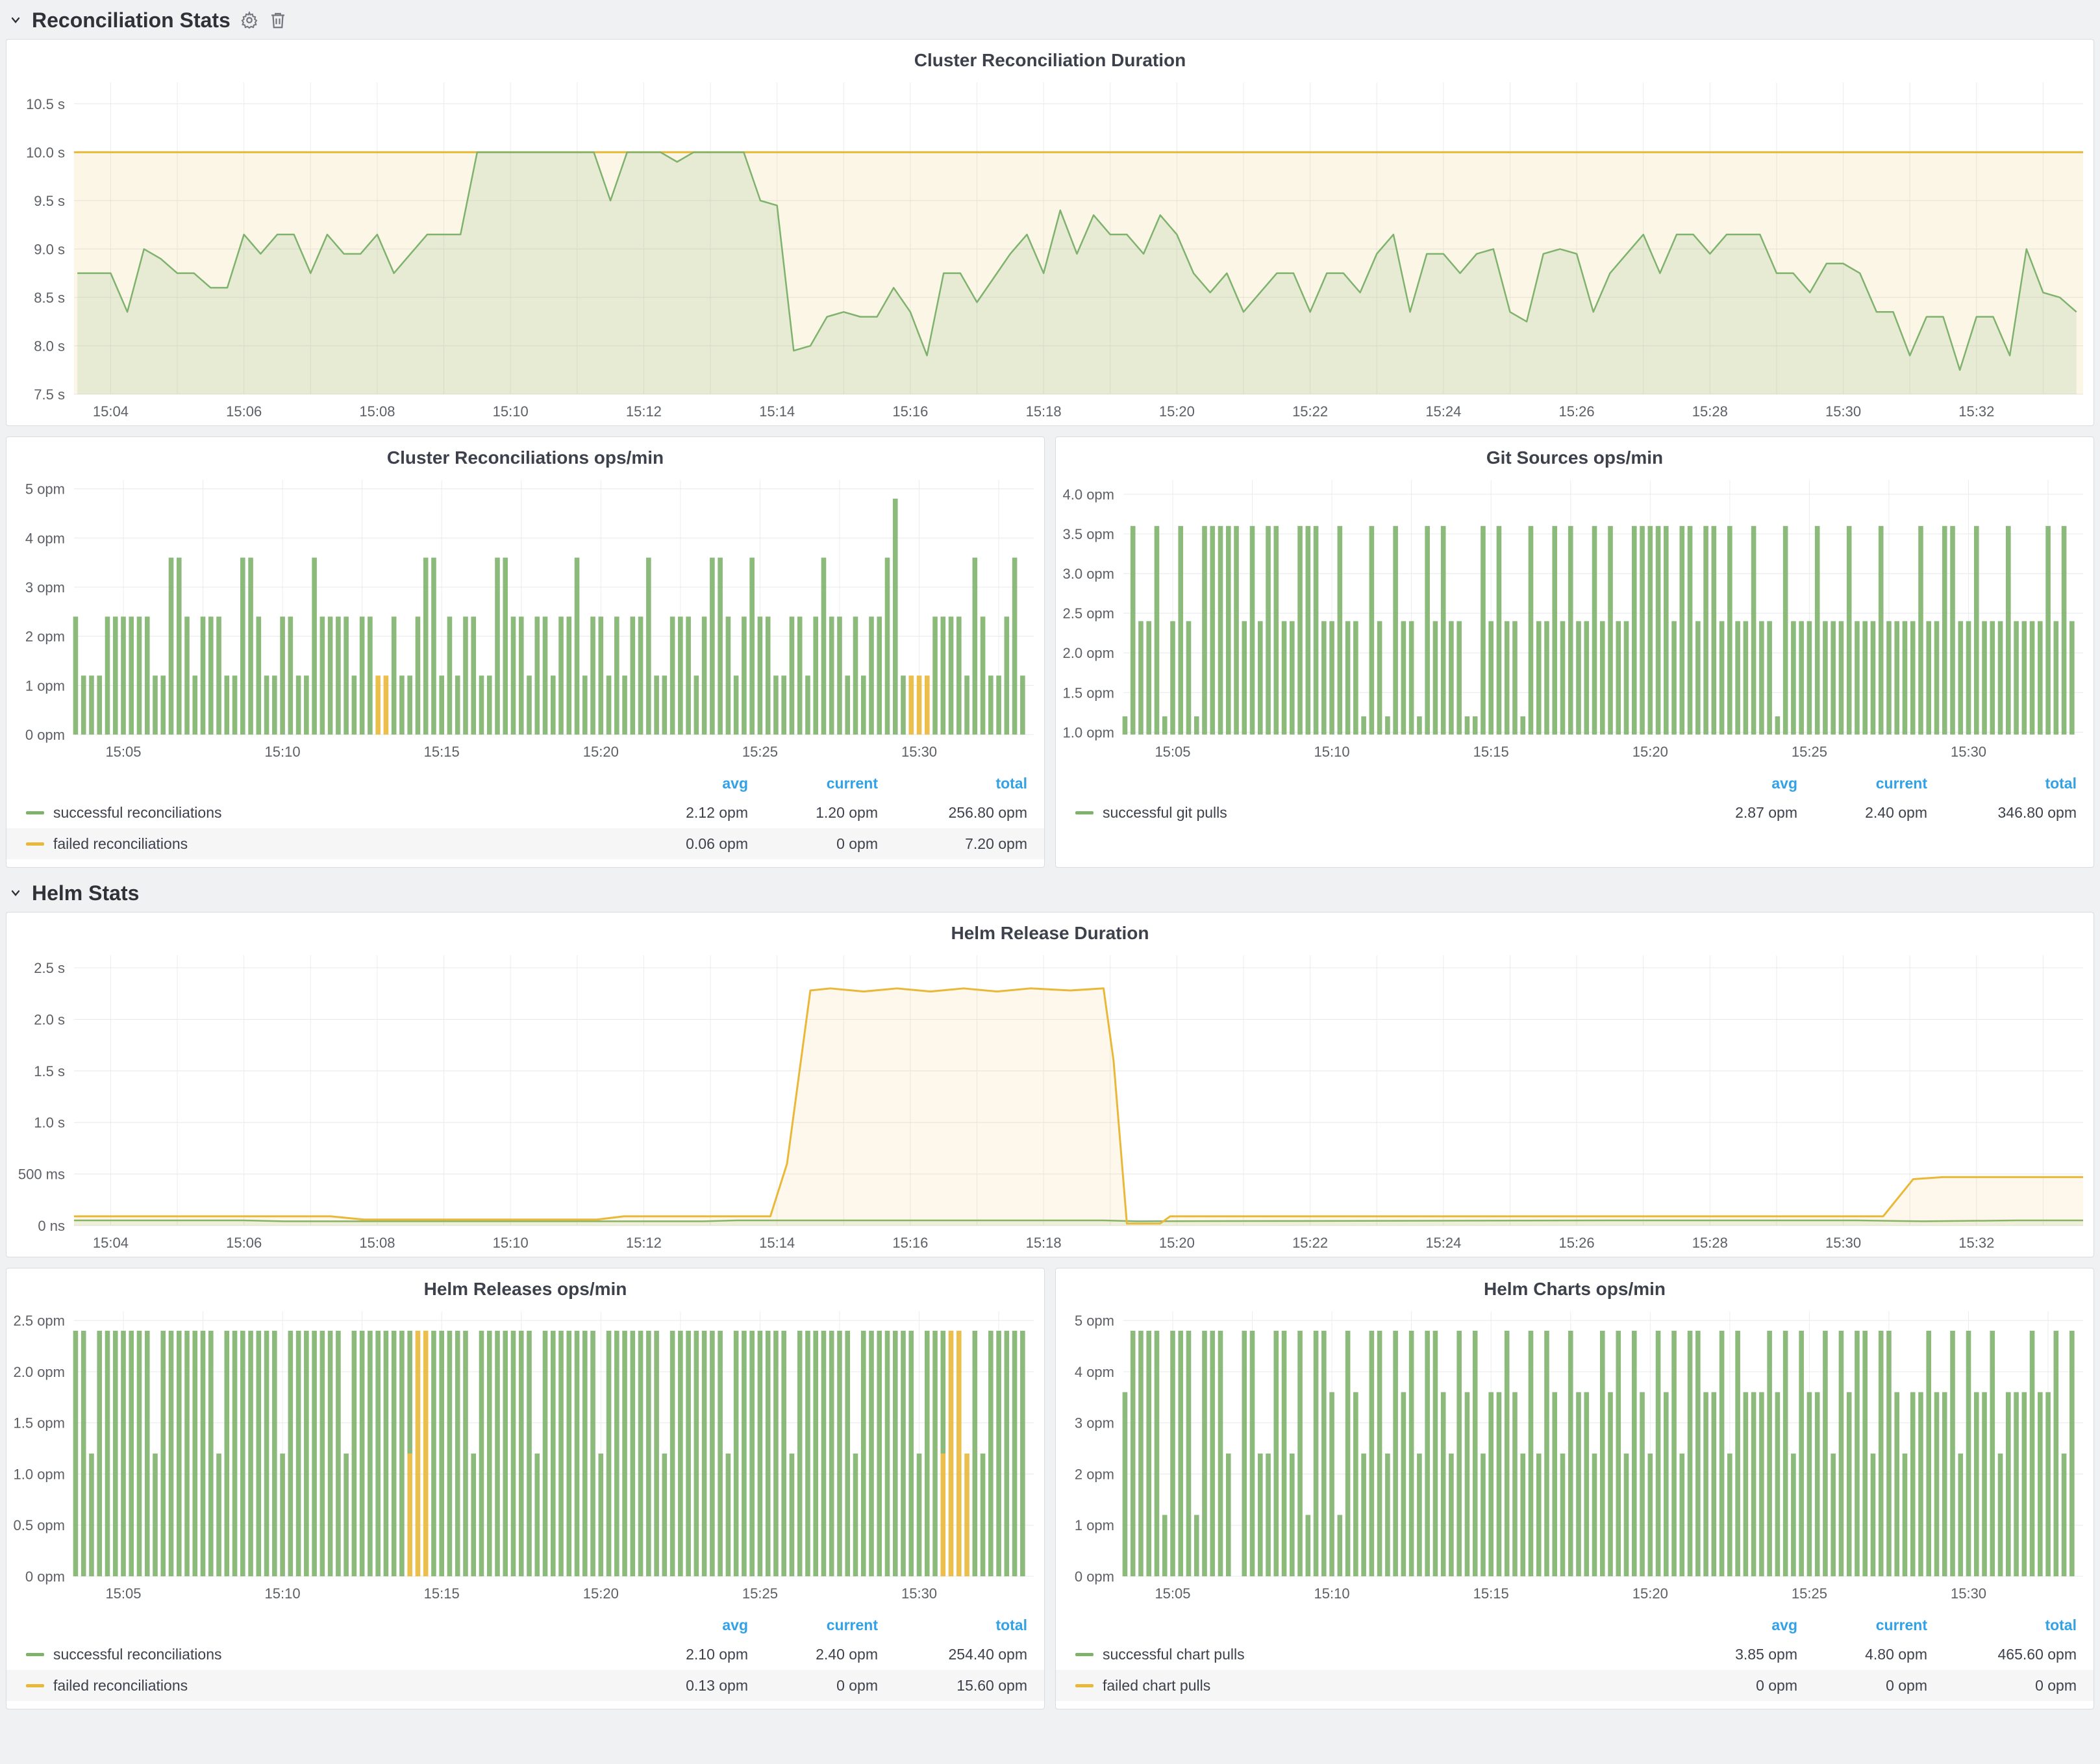 This screenshot has height=1764, width=2100. Describe the element at coordinates (45, 685) in the screenshot. I see `svg-text: 1 opm` at that location.